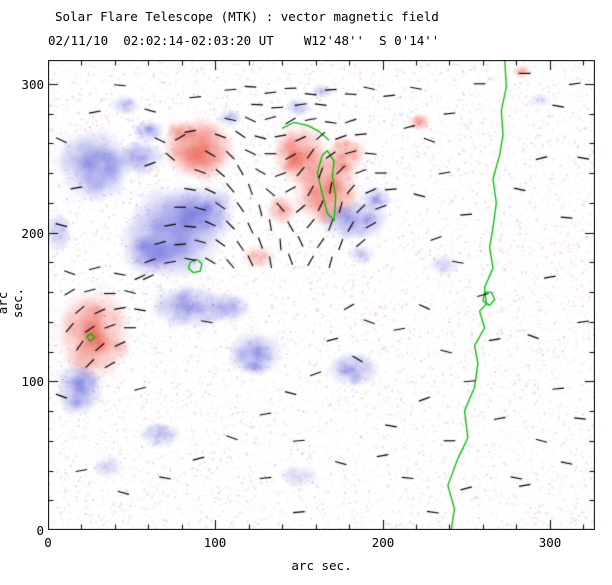 The image size is (612, 585). I want to click on y-tick-label-200: 200, so click(32, 233).